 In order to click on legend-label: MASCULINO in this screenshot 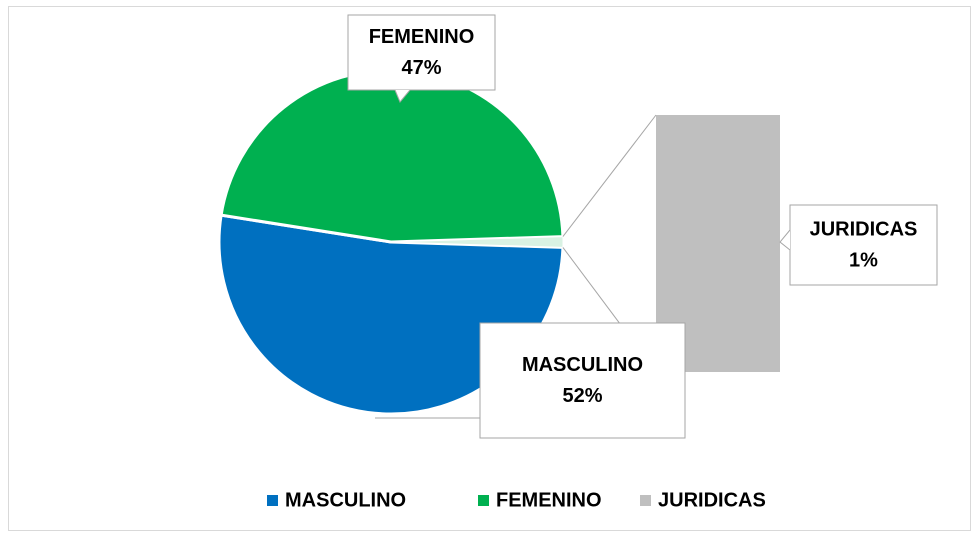, I will do `click(345, 500)`.